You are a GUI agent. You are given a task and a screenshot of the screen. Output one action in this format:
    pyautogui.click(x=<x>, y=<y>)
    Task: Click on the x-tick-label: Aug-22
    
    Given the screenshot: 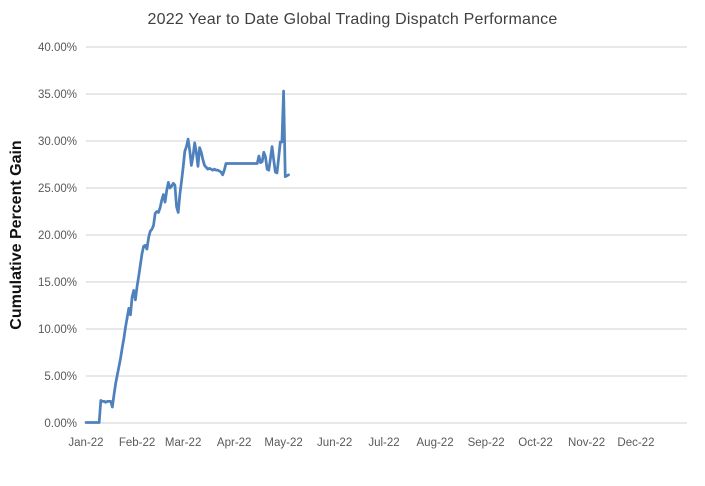 What is the action you would take?
    pyautogui.click(x=435, y=443)
    